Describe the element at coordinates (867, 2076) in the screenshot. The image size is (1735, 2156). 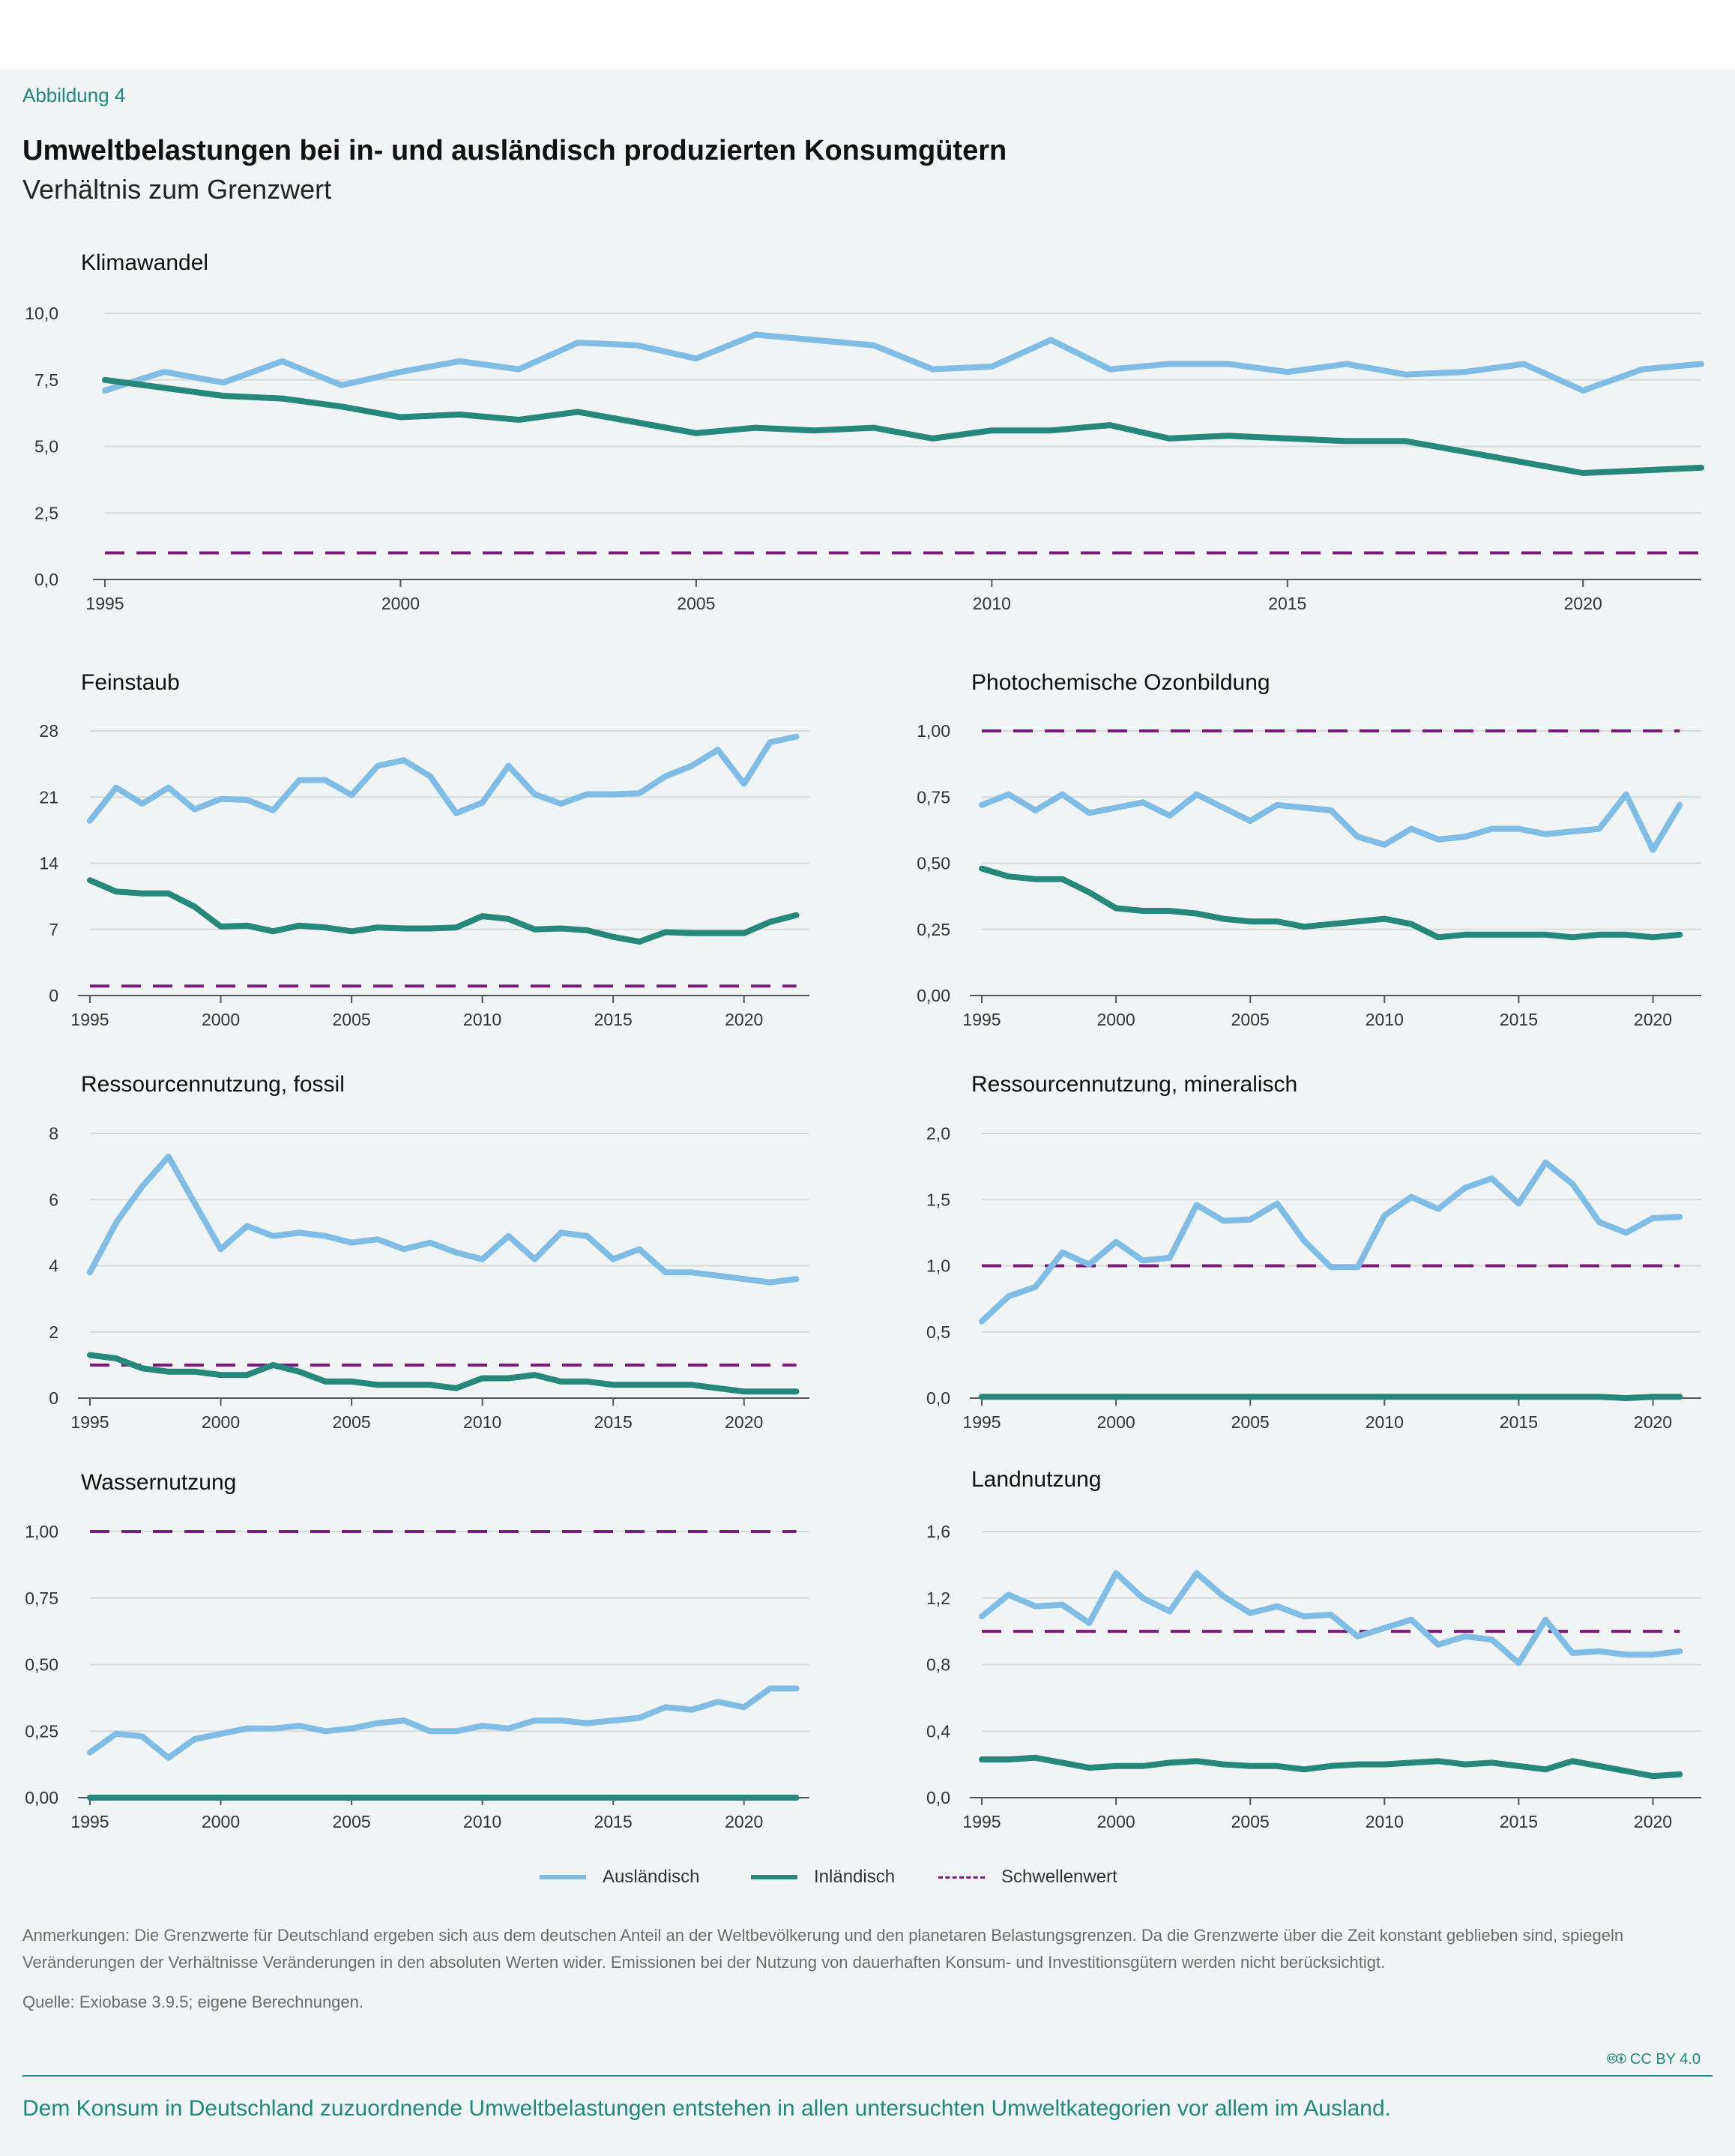
I see `footer-divider` at that location.